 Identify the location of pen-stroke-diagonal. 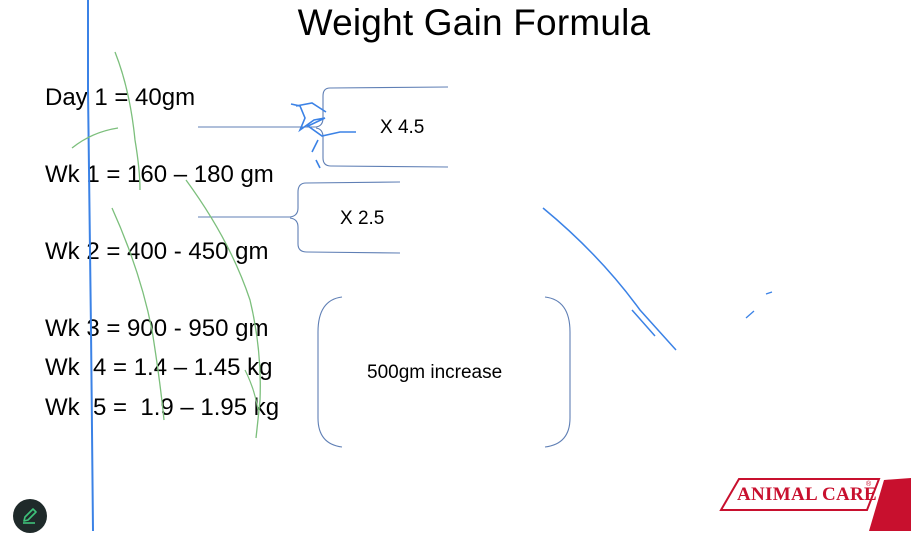
(609, 279).